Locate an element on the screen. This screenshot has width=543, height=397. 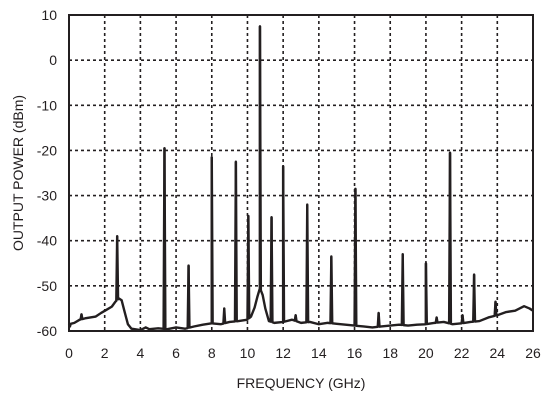
y-axis-title: OUTPUT POWER (dBm) is located at coordinates (18, 173).